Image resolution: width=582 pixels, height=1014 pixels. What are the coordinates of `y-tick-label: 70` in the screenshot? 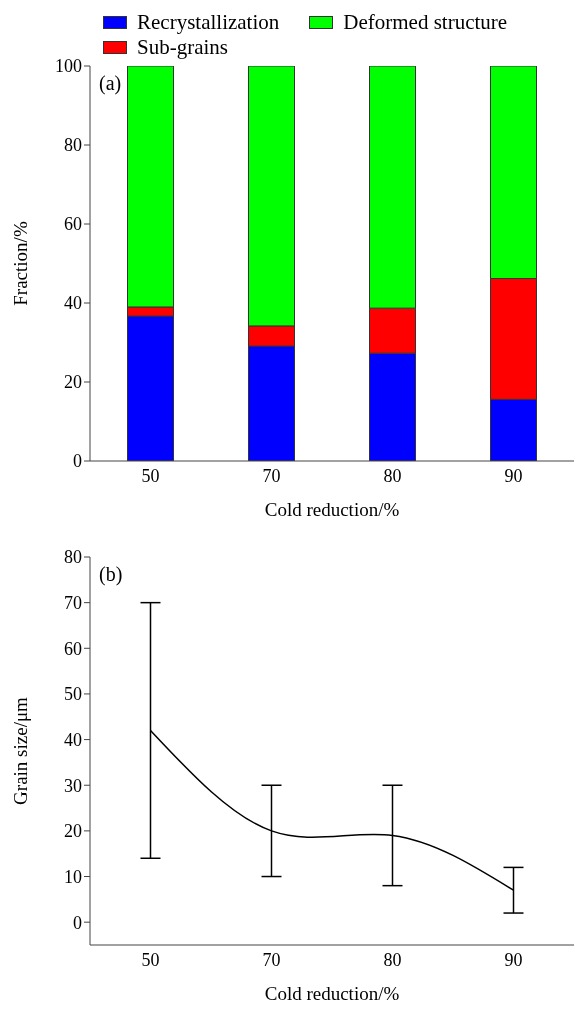 It's located at (73, 603).